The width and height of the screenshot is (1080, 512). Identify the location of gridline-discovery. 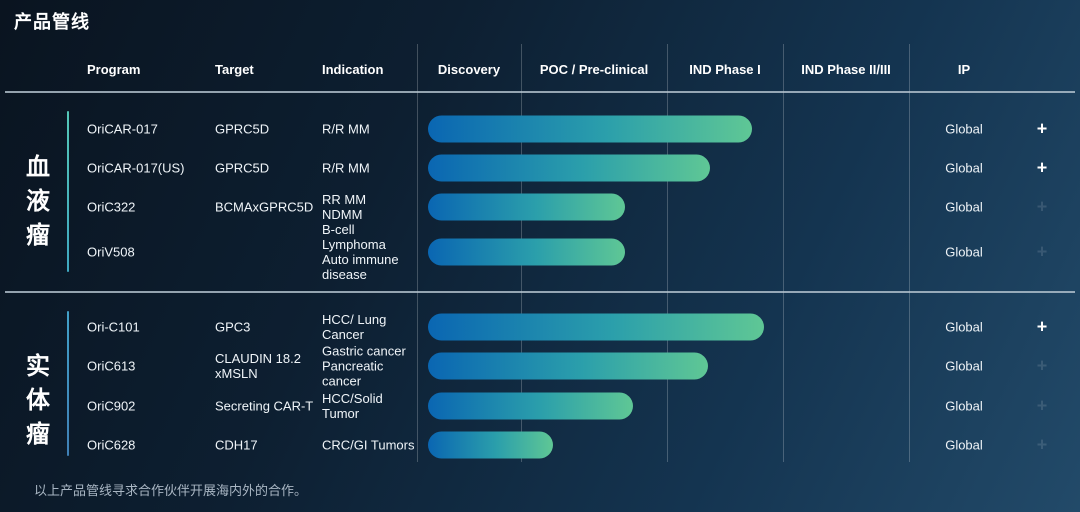
(417, 253).